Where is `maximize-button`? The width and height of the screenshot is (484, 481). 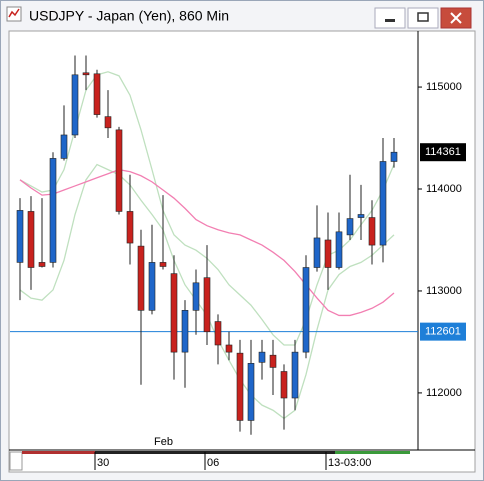
maximize-button is located at coordinates (423, 18).